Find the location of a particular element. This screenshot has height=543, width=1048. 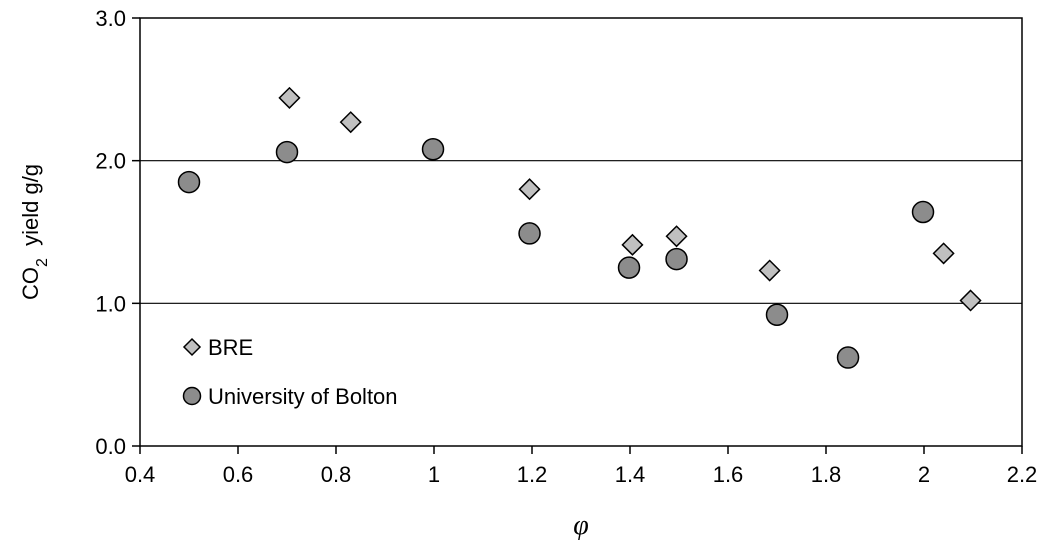

x-tick-label: 2 is located at coordinates (924, 474).